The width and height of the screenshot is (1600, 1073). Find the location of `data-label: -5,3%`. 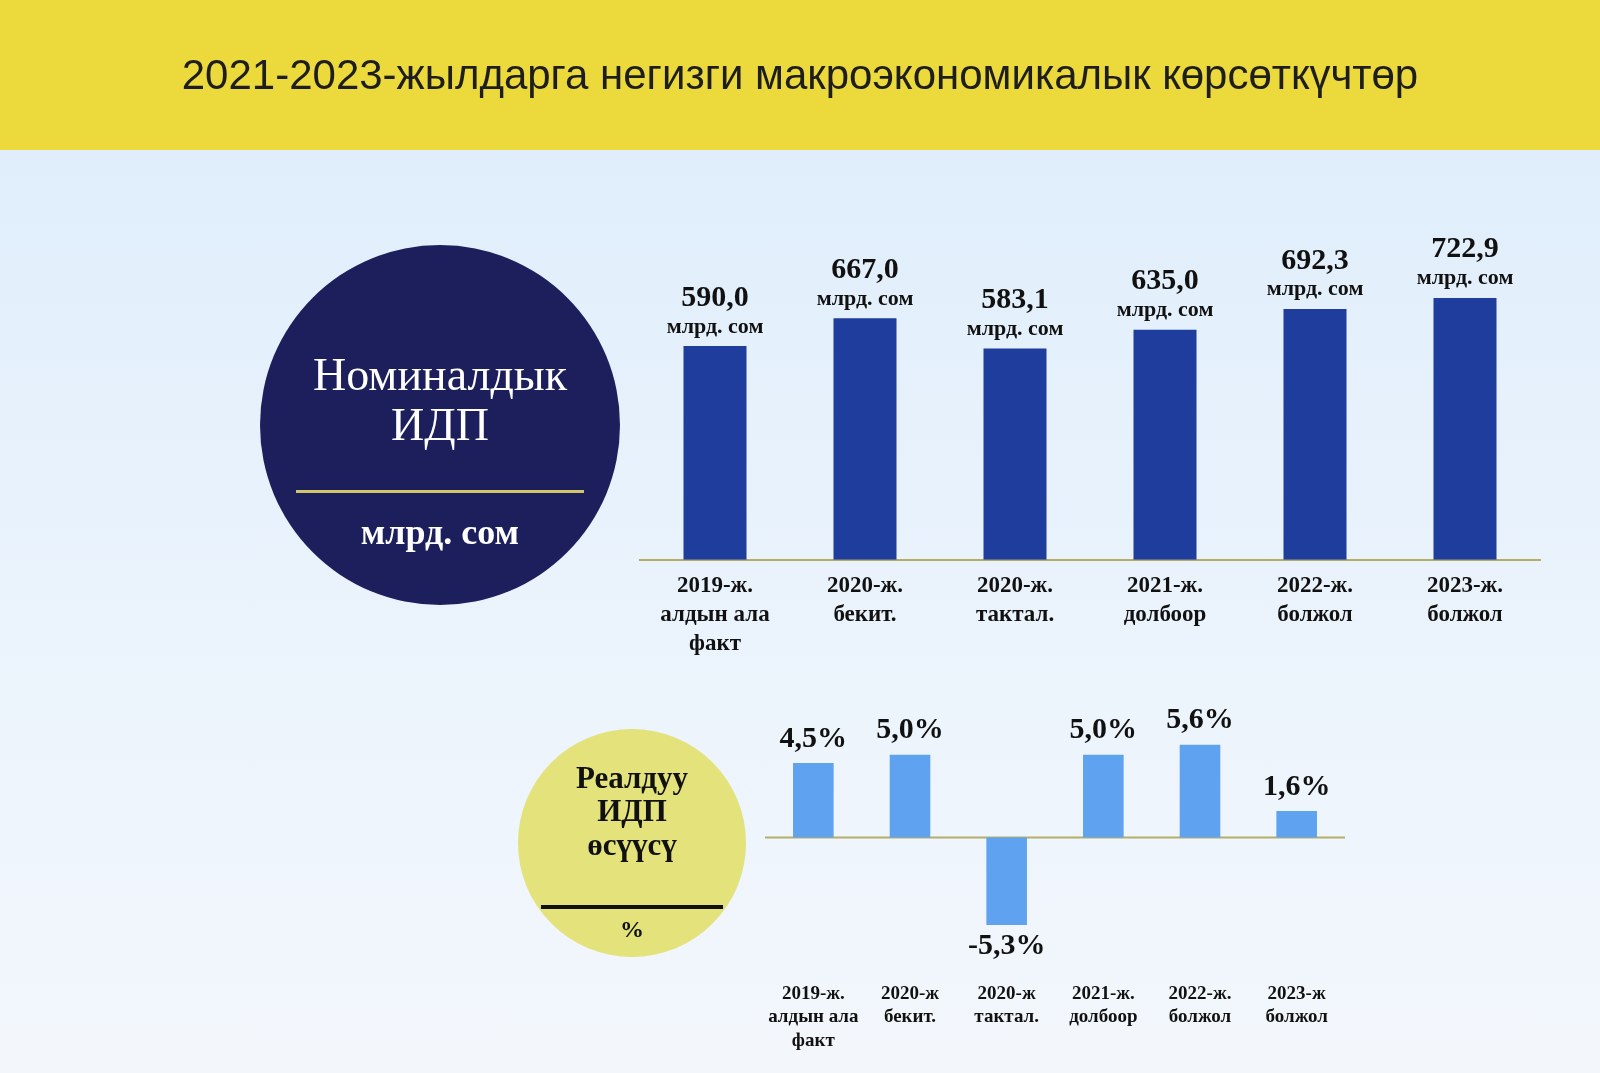

data-label: -5,3% is located at coordinates (1006, 943).